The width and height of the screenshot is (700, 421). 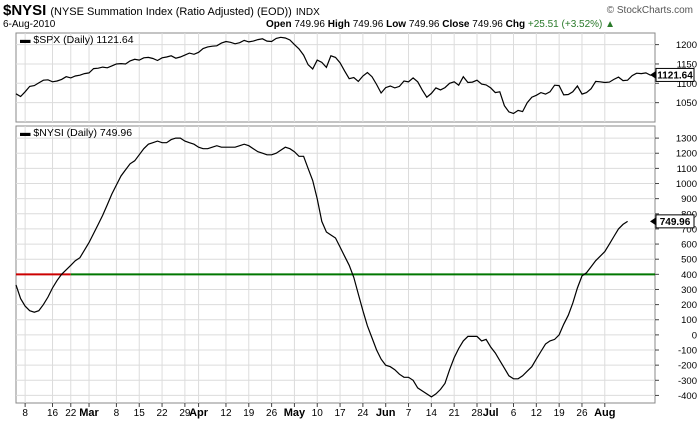 I want to click on x-tick-label: 10, so click(x=318, y=413).